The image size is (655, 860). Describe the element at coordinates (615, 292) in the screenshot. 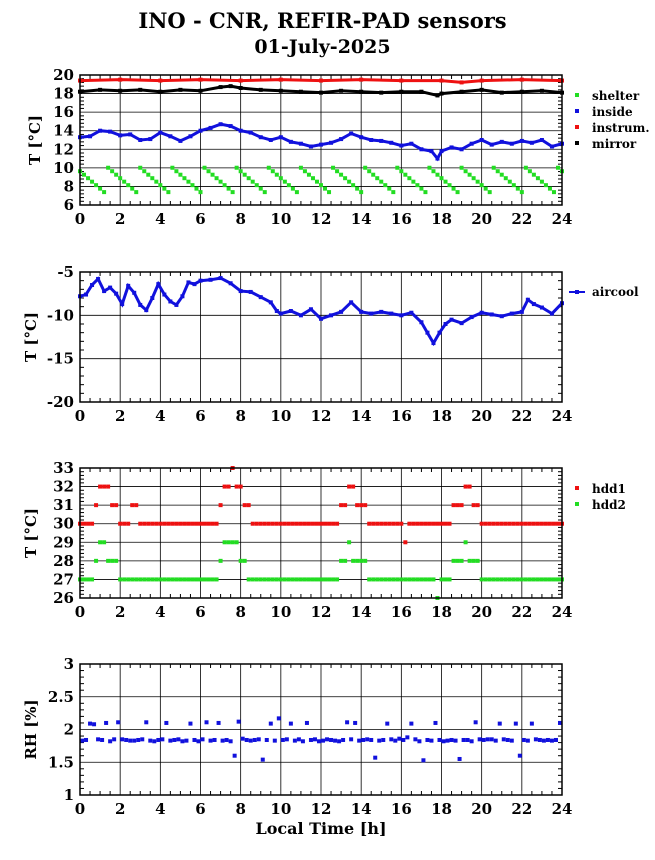

I see `legend-label: aircool` at that location.